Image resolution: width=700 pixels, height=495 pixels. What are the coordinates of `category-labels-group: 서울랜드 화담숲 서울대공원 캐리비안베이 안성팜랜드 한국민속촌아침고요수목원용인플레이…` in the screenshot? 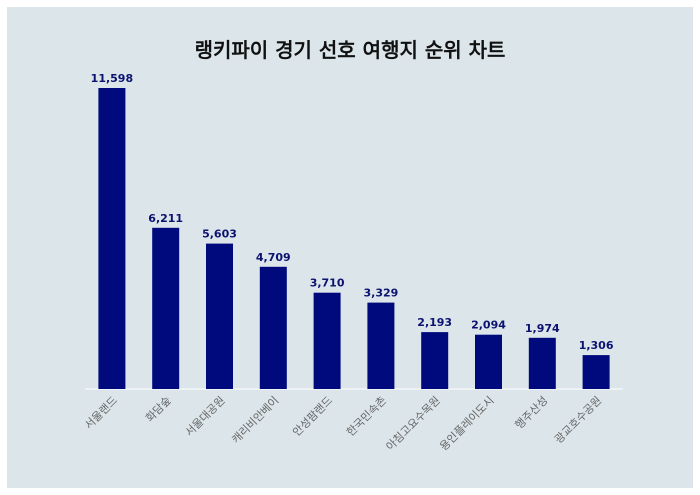 It's located at (343, 423).